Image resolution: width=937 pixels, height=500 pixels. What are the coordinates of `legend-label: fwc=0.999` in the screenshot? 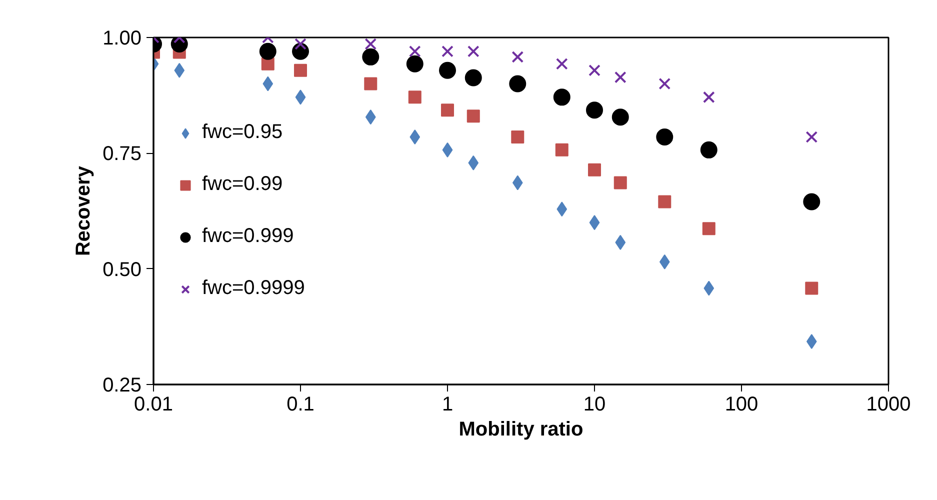 It's located at (248, 236).